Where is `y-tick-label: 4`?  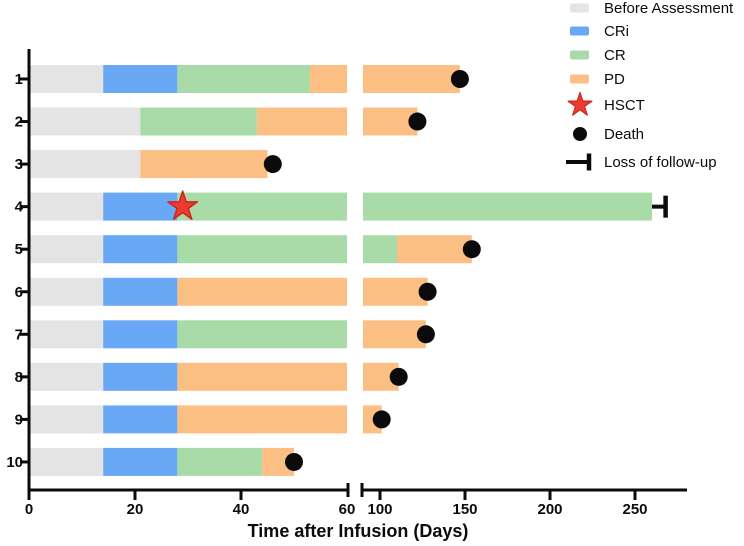
y-tick-label: 4 is located at coordinates (19, 207).